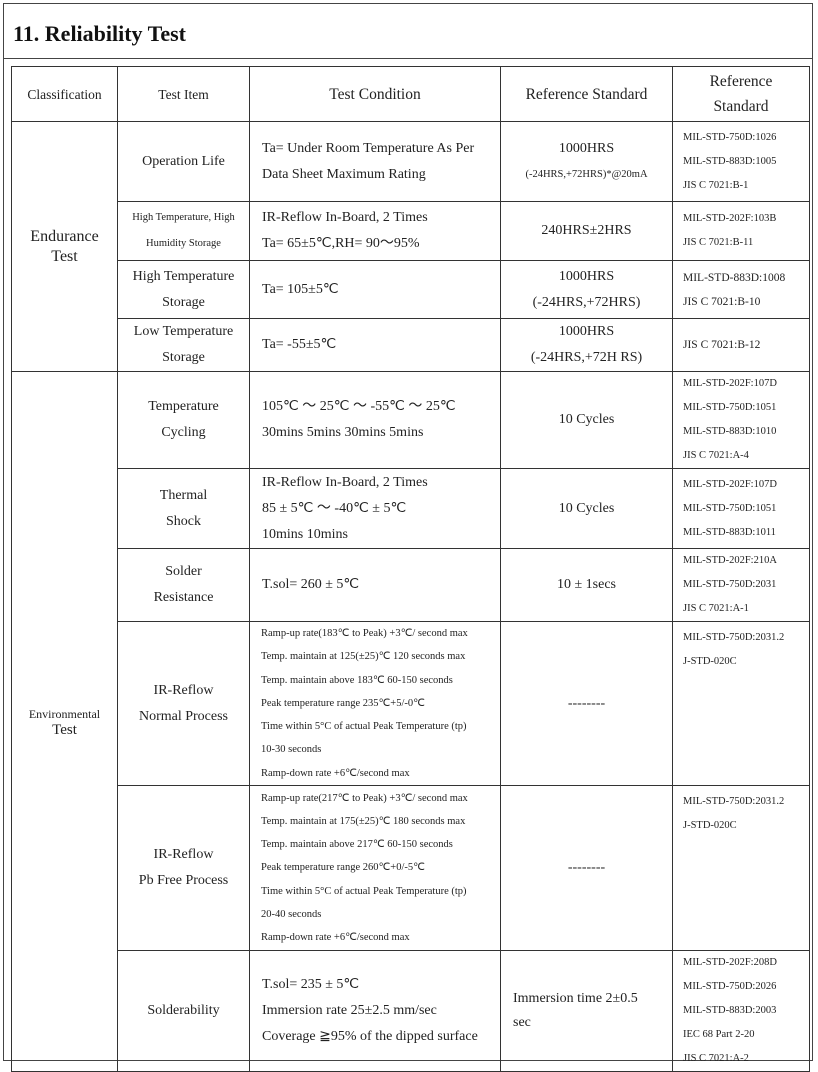 This screenshot has height=1072, width=818. Describe the element at coordinates (741, 94) in the screenshot. I see `header-reference-standard-2: Reference Standard` at that location.